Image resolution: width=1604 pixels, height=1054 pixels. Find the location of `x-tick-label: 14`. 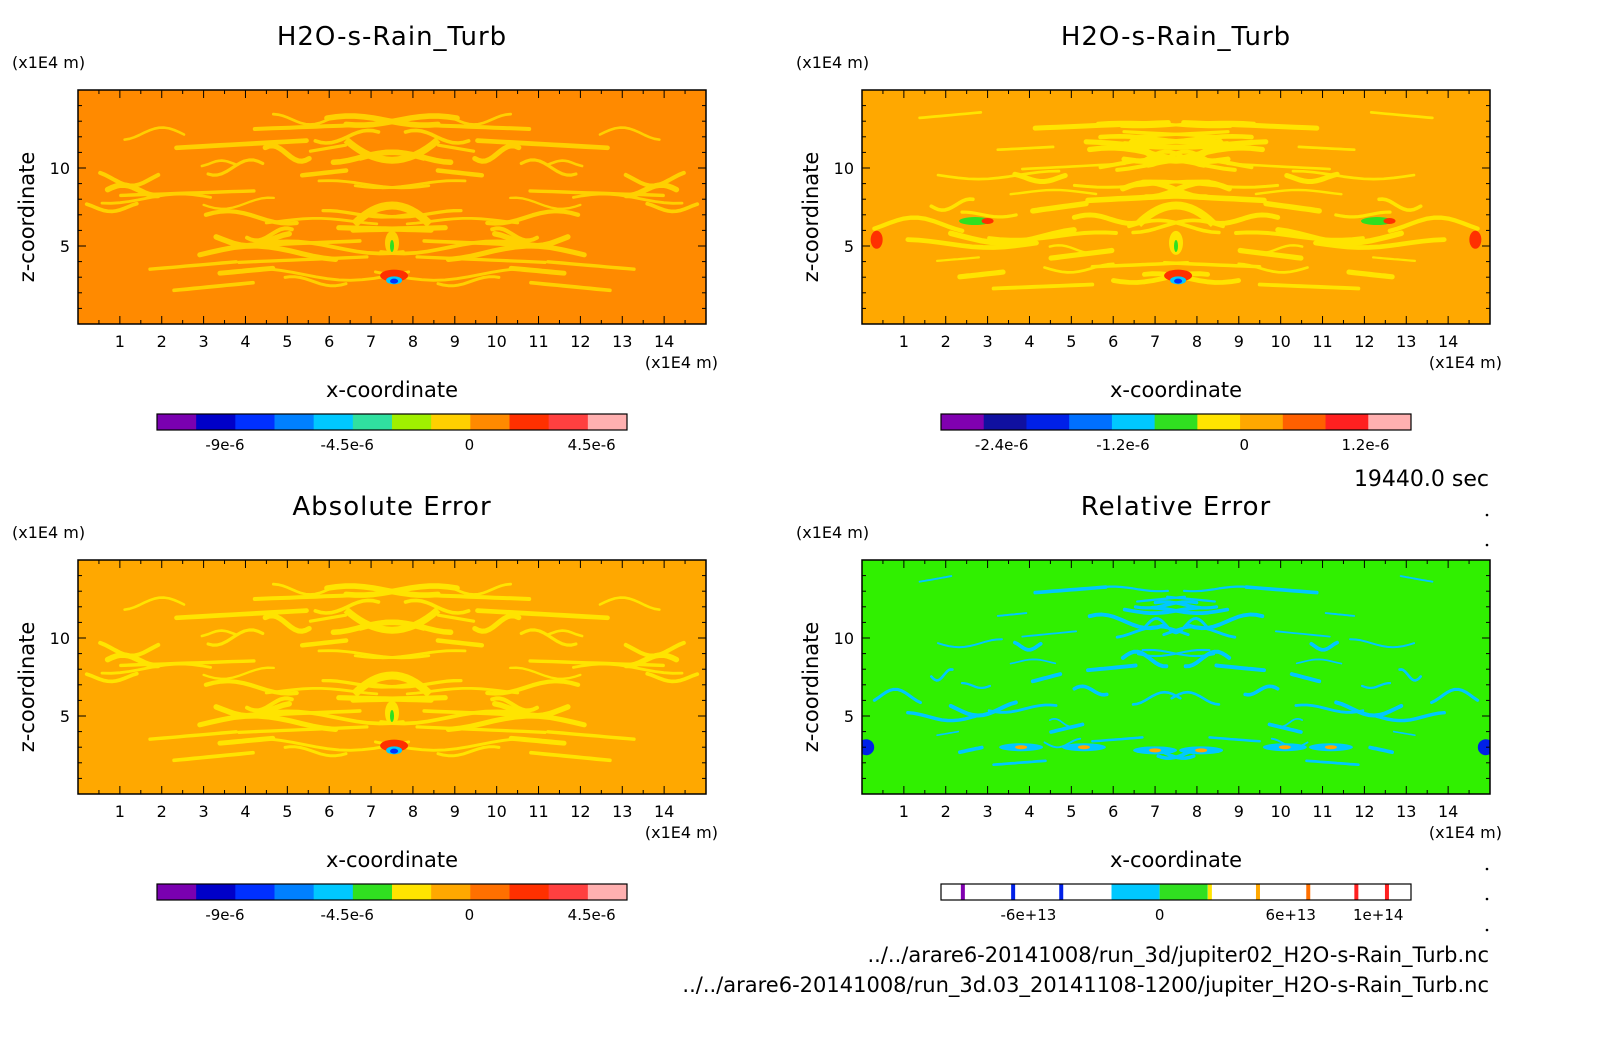

x-tick-label: 14 is located at coordinates (1448, 811).